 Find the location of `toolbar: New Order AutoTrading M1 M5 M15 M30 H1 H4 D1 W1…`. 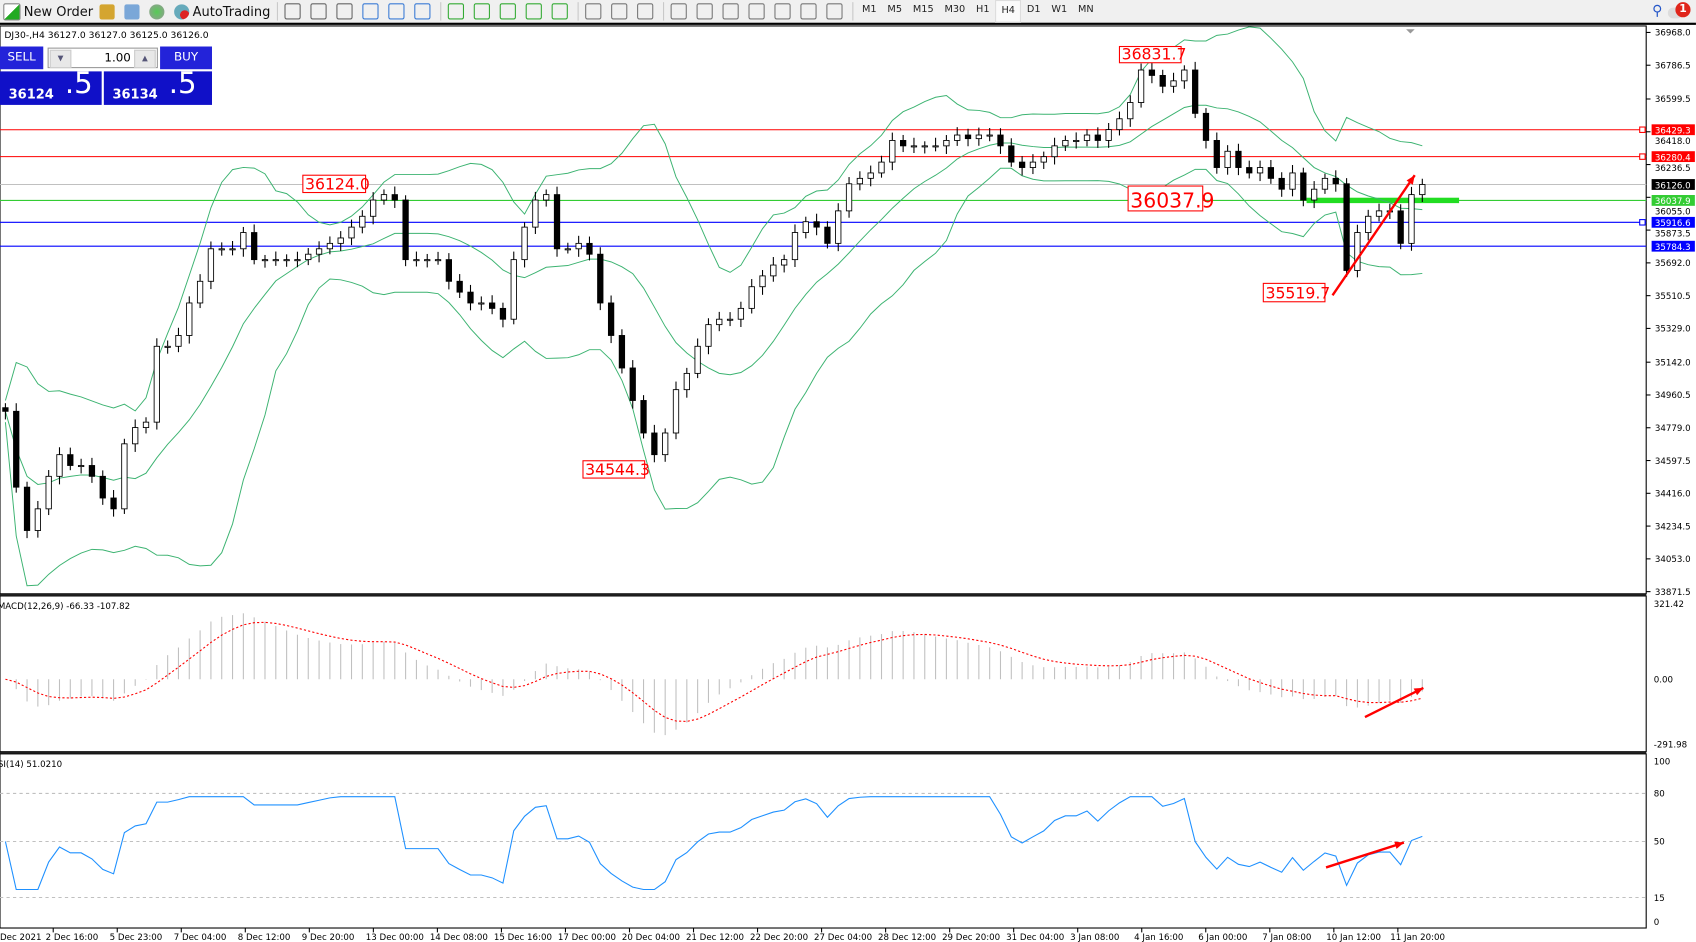

toolbar: New Order AutoTrading M1 M5 M15 M30 H1 H4 D1 W1… is located at coordinates (848, 12).